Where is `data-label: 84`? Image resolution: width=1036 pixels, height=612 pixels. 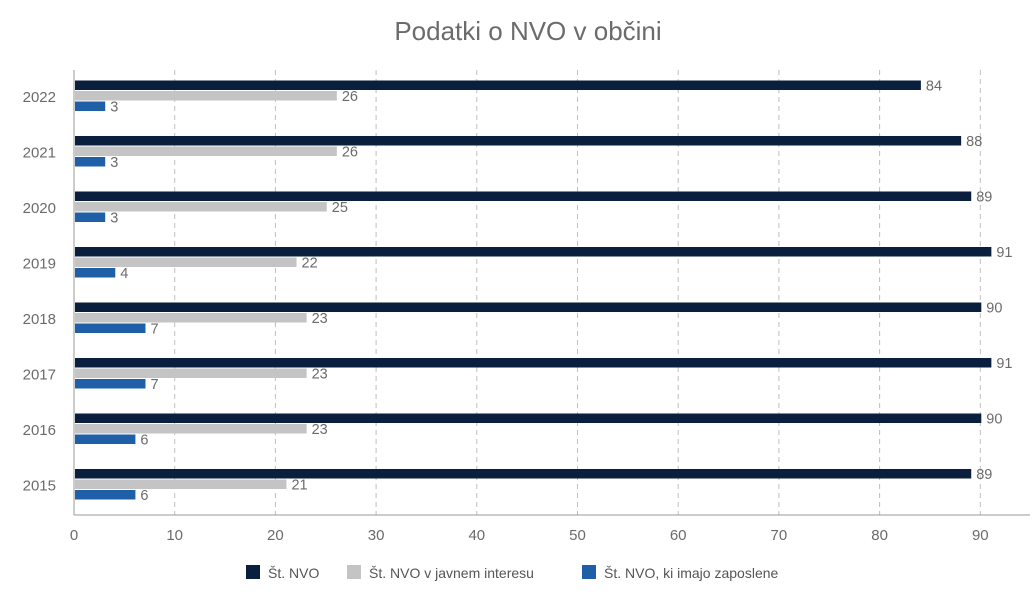
data-label: 84 is located at coordinates (934, 86).